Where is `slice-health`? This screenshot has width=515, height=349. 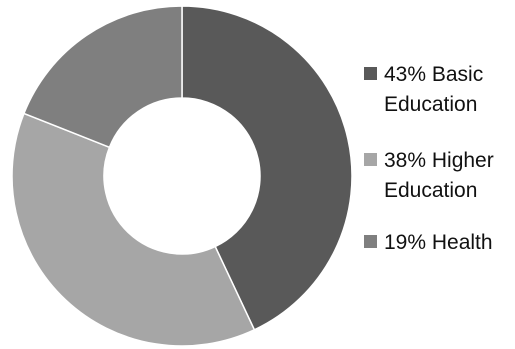 slice-health is located at coordinates (102, 77).